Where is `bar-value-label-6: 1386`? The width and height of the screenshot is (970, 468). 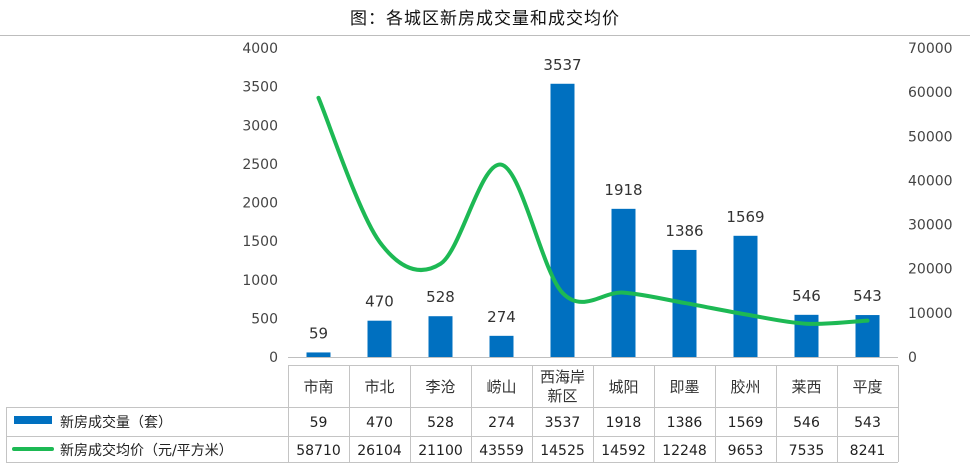 bar-value-label-6: 1386 is located at coordinates (684, 231).